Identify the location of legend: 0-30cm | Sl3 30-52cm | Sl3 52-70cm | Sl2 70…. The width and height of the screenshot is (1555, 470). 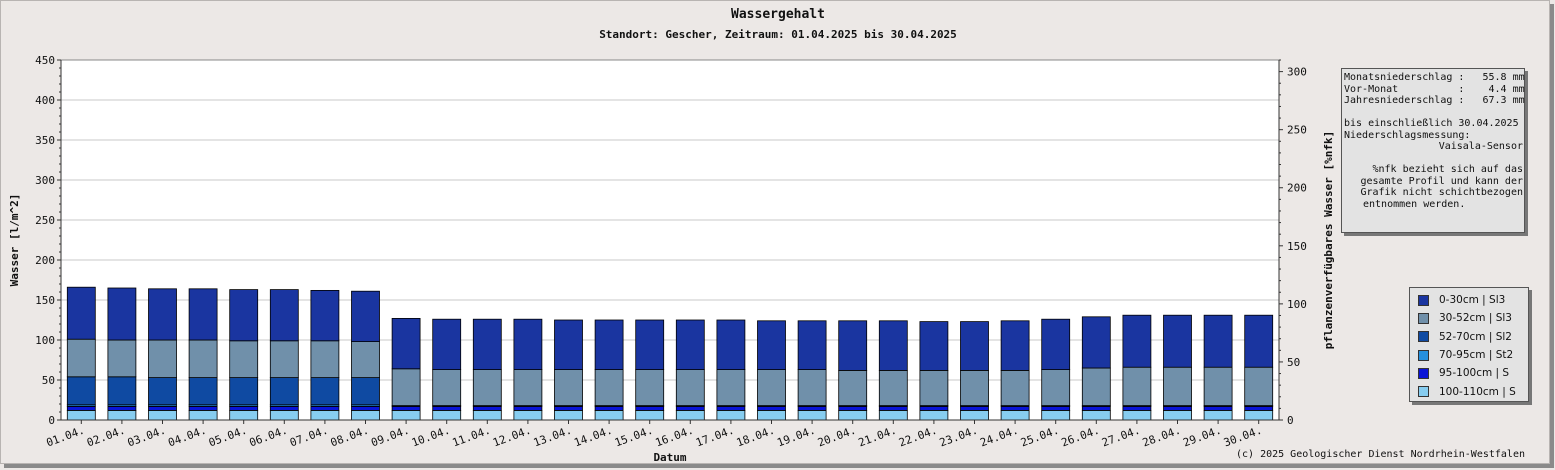
(1469, 344).